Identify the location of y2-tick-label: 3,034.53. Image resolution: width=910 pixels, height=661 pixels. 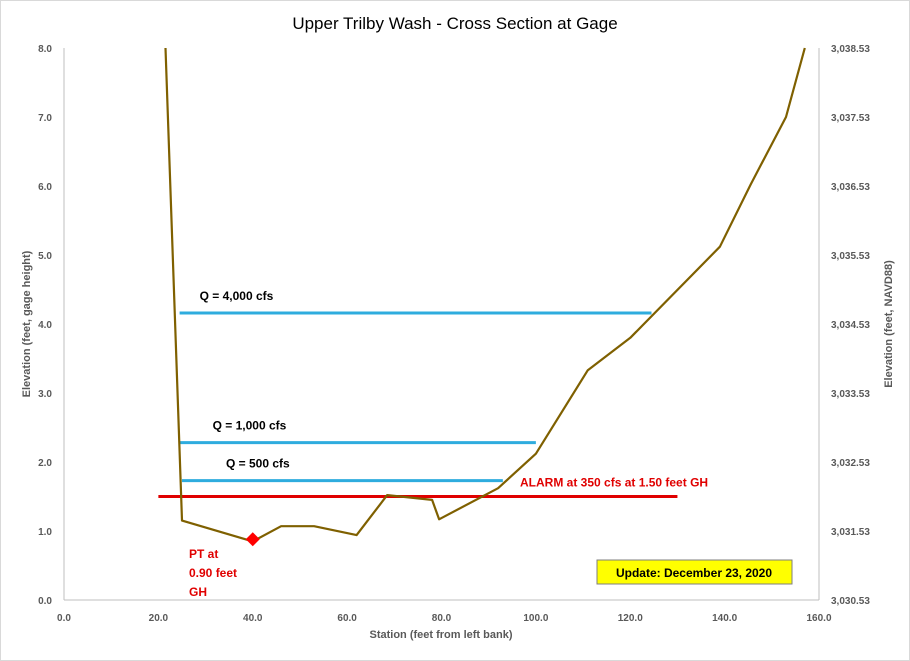
(850, 325).